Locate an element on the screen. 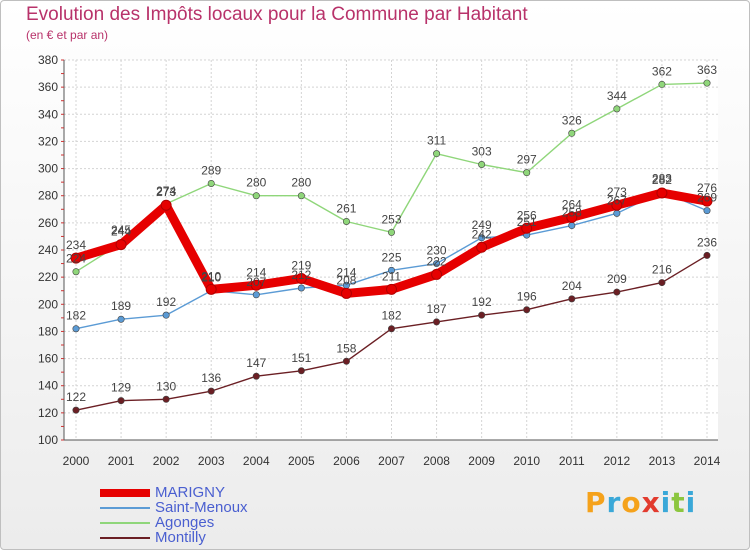  y-tick-label: 360 is located at coordinates (48, 87).